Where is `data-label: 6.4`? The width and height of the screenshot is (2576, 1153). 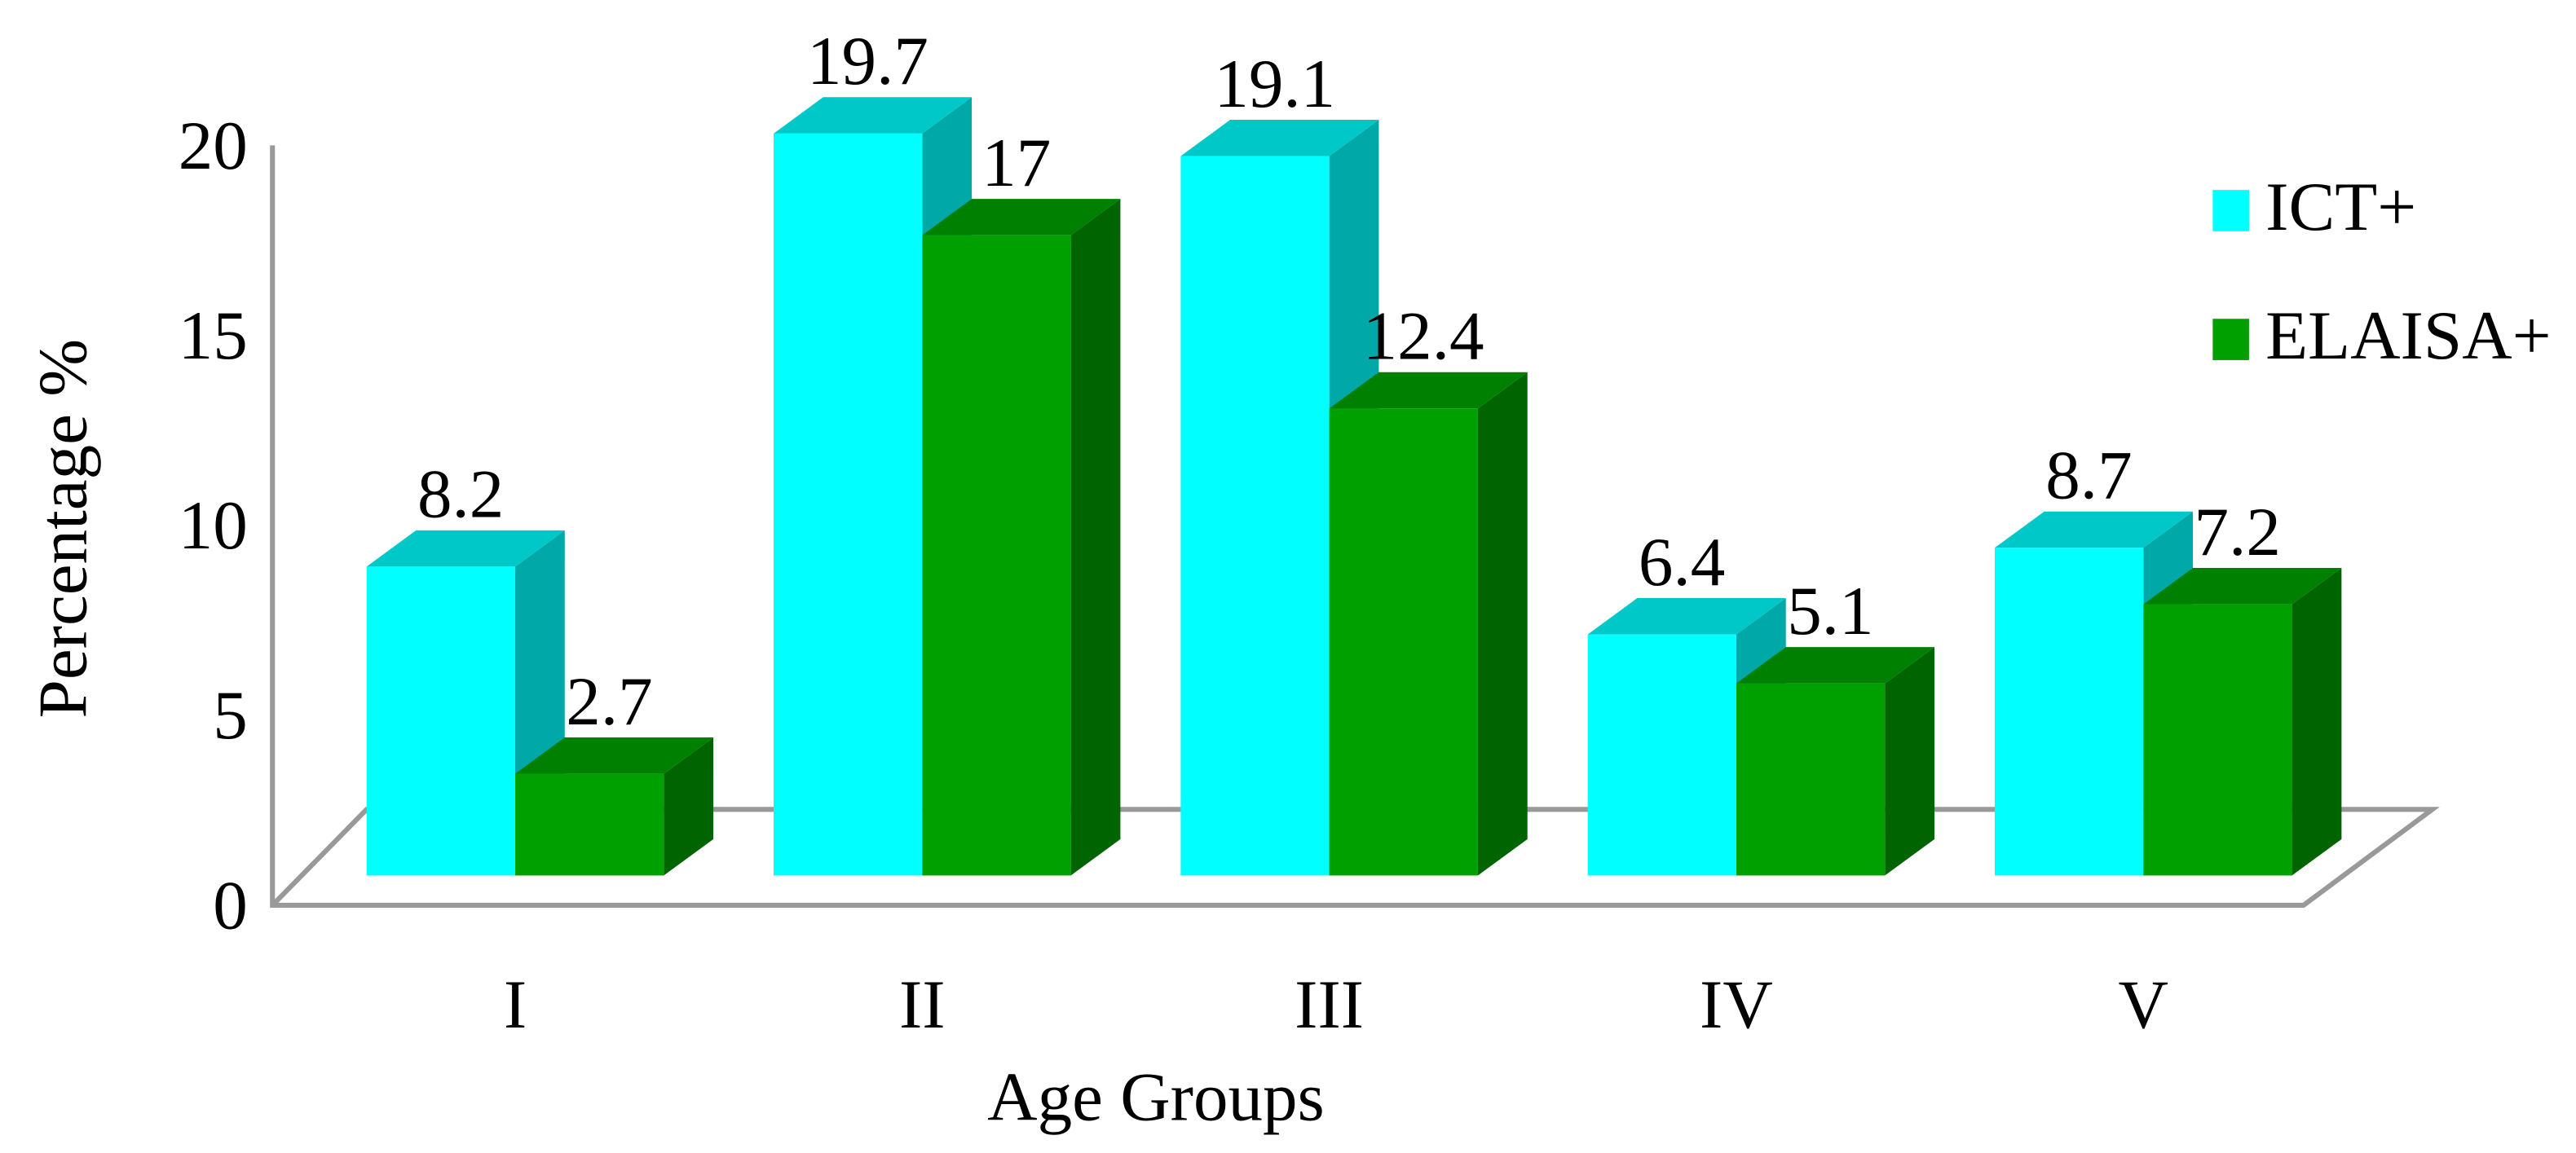 data-label: 6.4 is located at coordinates (1682, 562).